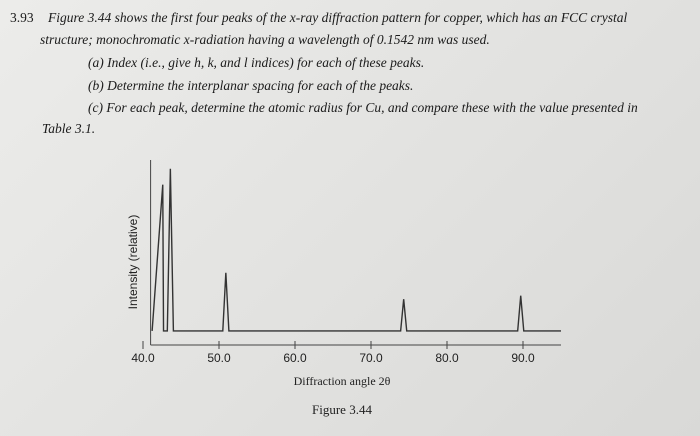 Image resolution: width=700 pixels, height=436 pixels. What do you see at coordinates (342, 409) in the screenshot?
I see `caption: Figure 3.44` at bounding box center [342, 409].